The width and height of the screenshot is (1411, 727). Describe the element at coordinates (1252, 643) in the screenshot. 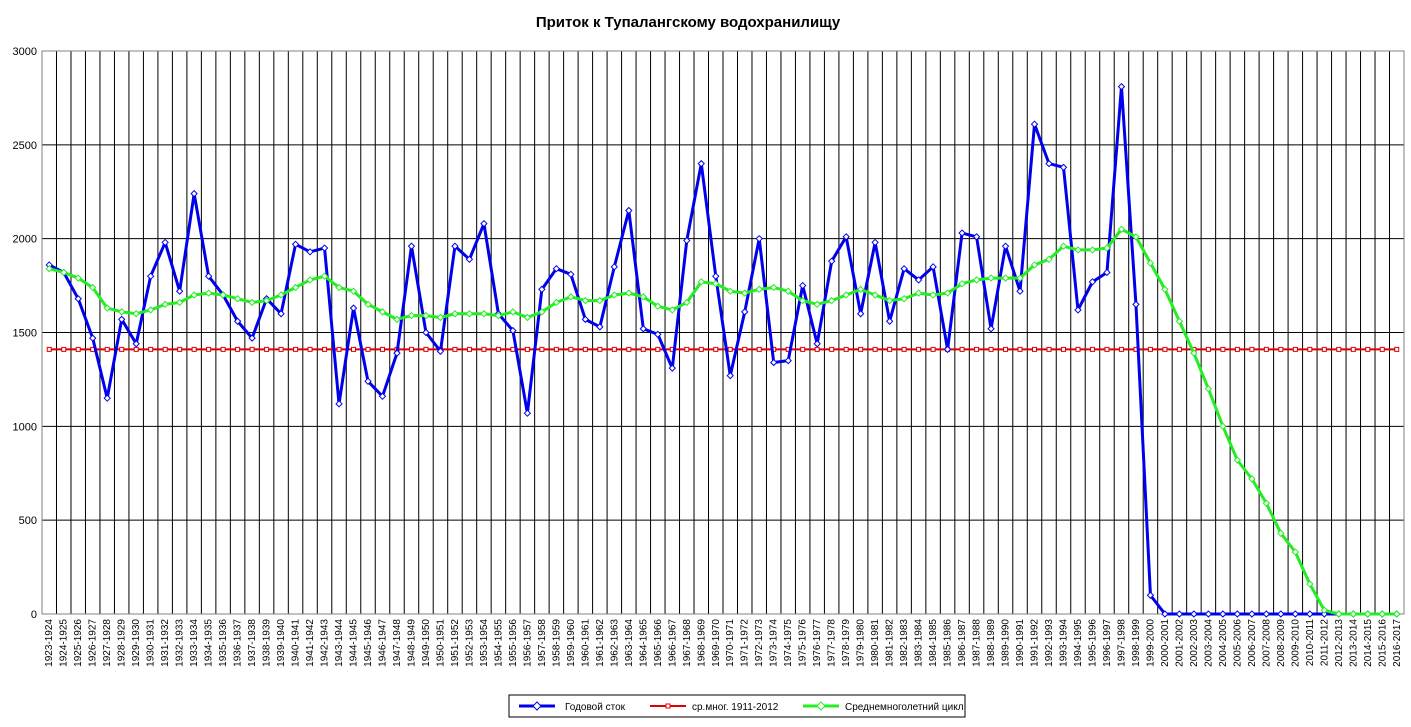

I see `x-tick-label: 2006-2007` at that location.